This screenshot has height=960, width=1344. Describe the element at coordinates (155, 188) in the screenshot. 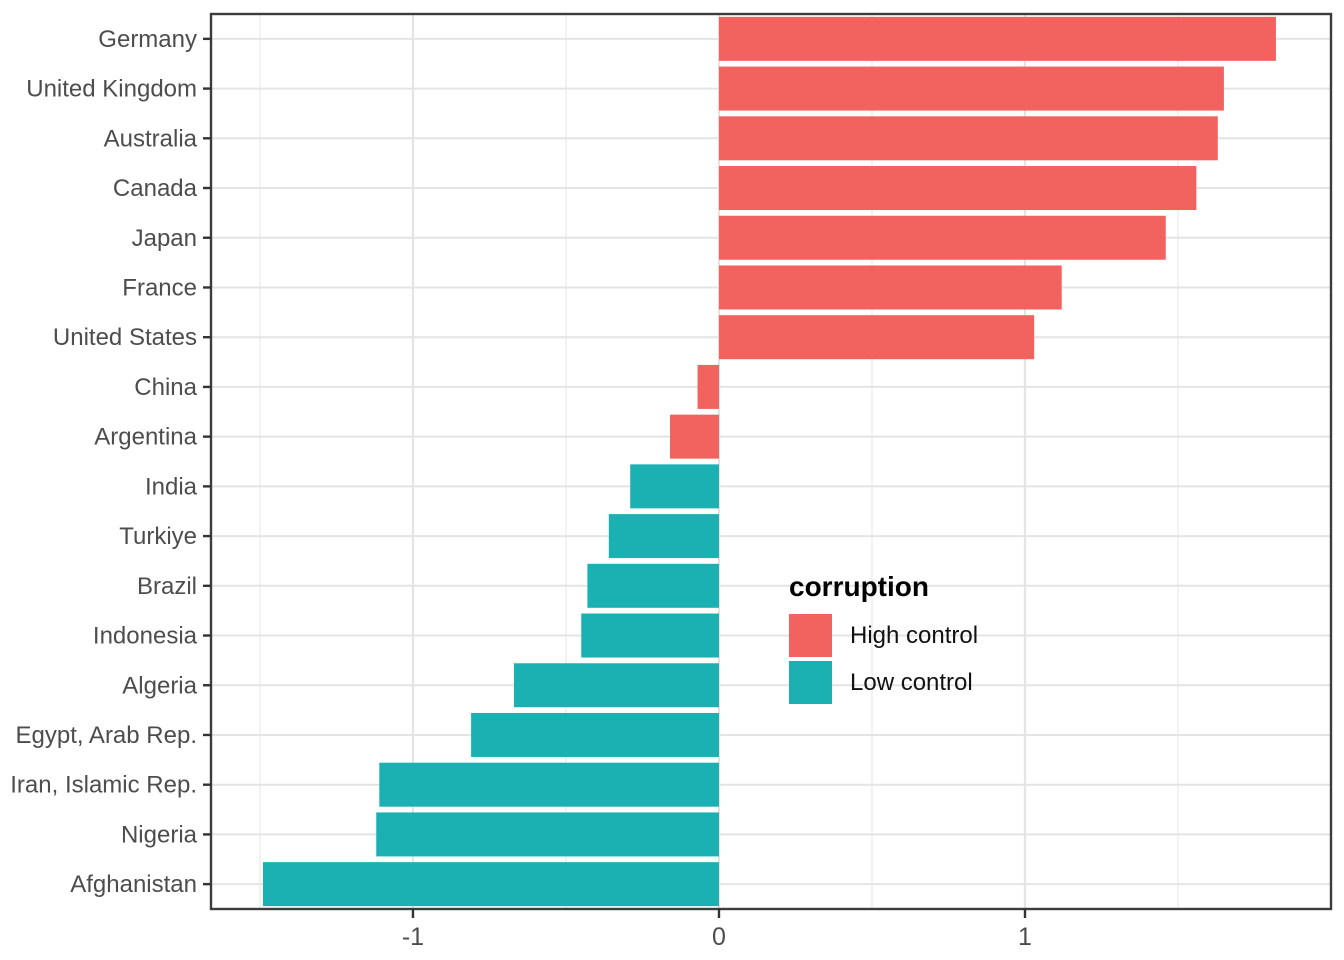

I see `y-axis-label-canada: Canada` at that location.